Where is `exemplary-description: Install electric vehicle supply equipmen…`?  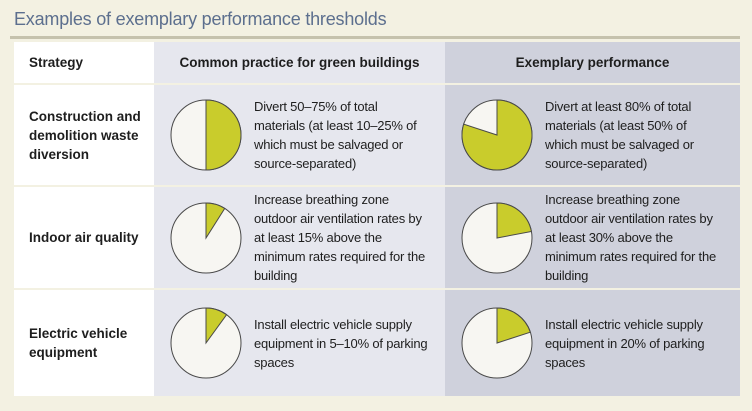 exemplary-description: Install electric vehicle supply equipmen… is located at coordinates (625, 343).